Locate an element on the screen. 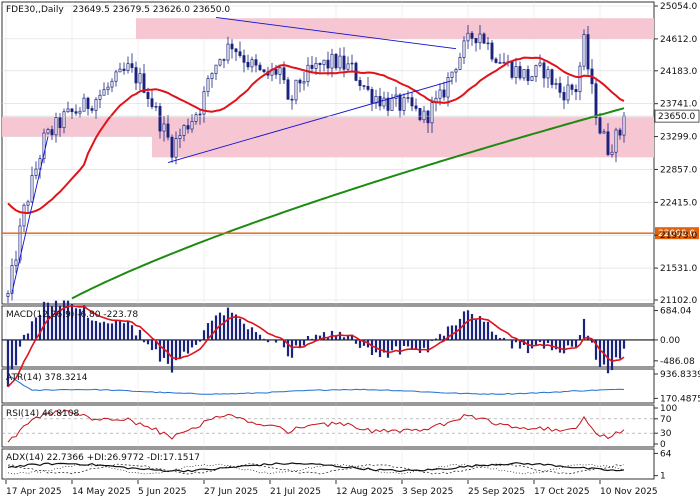 This screenshot has height=500, width=700. time-tick-label: 14 May 2025 is located at coordinates (101, 492).